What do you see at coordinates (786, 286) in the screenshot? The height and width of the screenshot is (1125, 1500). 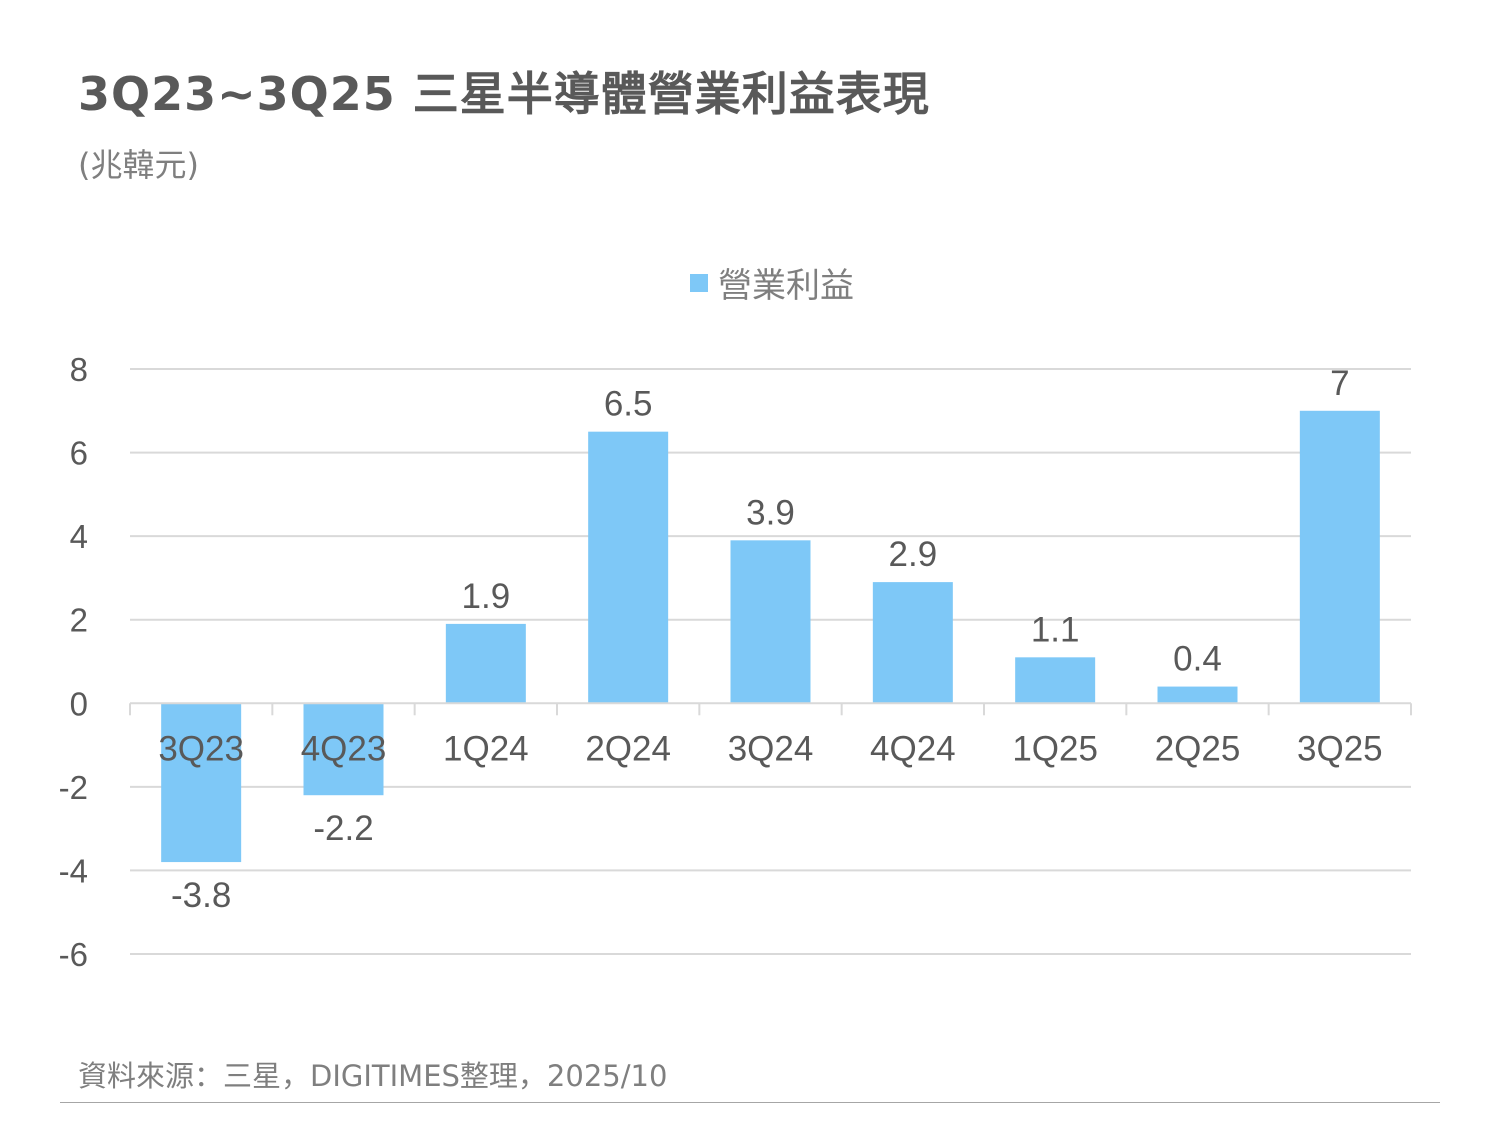 I see `legend-label: 營業利益` at bounding box center [786, 286].